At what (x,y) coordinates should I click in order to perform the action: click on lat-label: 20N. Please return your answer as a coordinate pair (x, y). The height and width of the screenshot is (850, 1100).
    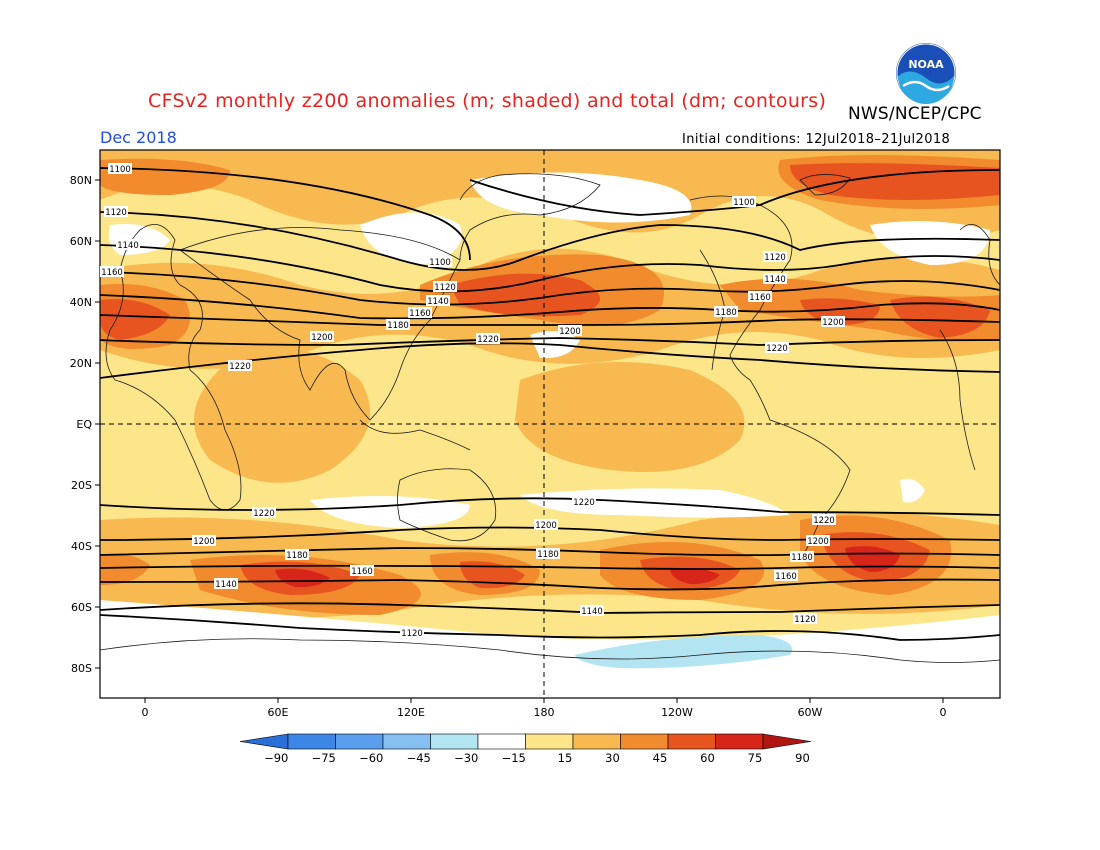
    Looking at the image, I should click on (81, 363).